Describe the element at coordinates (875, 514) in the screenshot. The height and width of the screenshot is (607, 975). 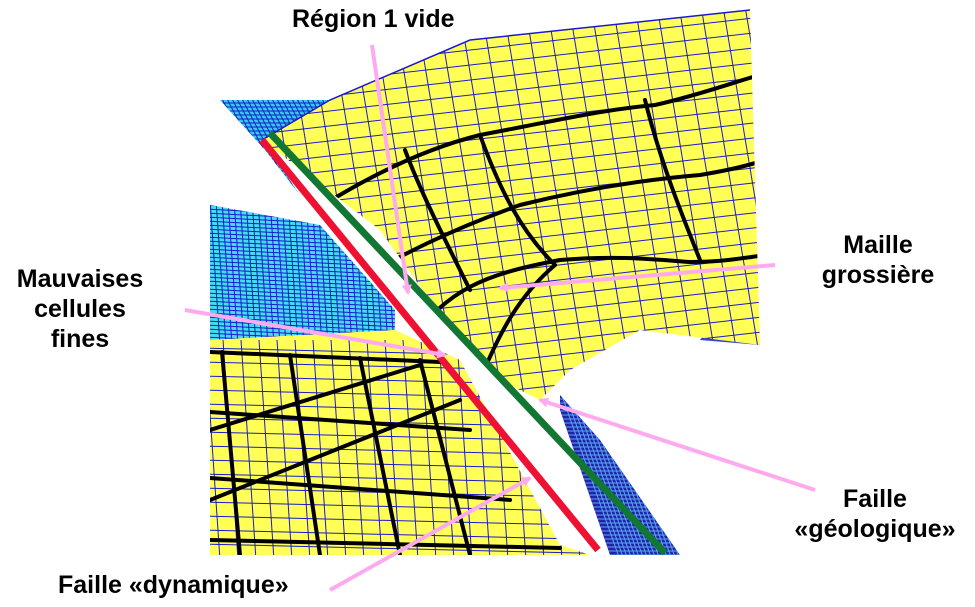
I see `label-faille-geologique: Faille «géologique»` at that location.